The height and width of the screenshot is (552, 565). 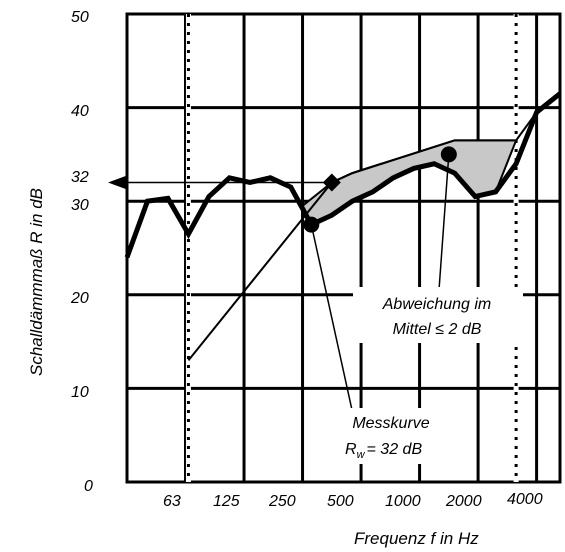 I want to click on y-marker-label: 32, so click(x=80, y=177).